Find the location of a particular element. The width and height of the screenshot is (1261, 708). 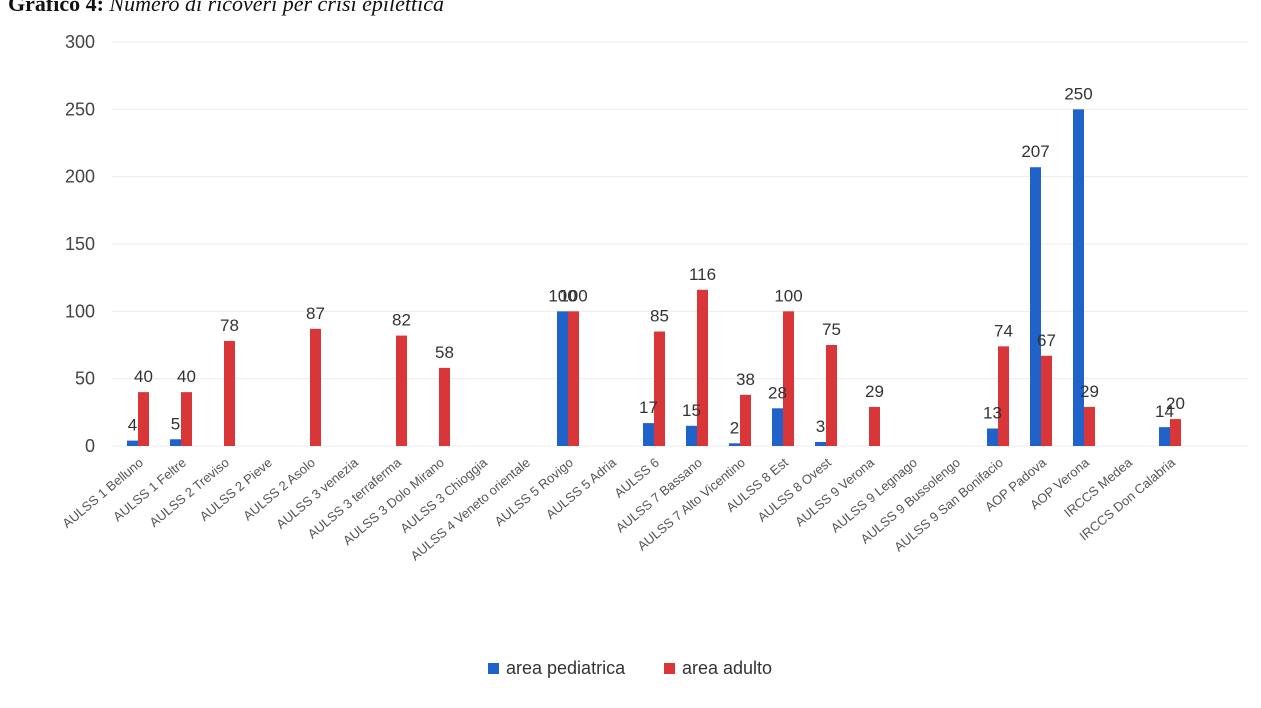

data-label: 2 is located at coordinates (734, 427).